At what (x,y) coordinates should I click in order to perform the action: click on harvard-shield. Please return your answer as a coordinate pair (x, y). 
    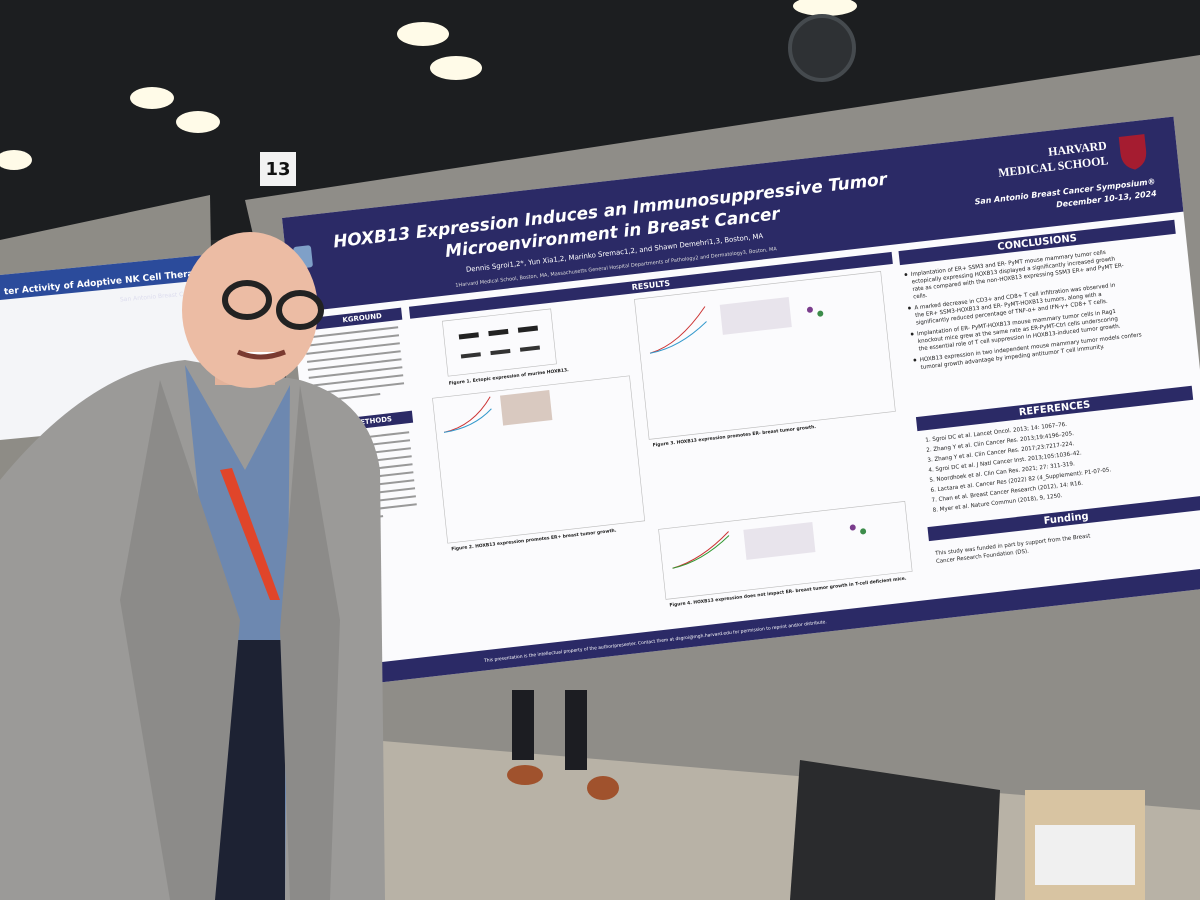
    Looking at the image, I should click on (1132, 152).